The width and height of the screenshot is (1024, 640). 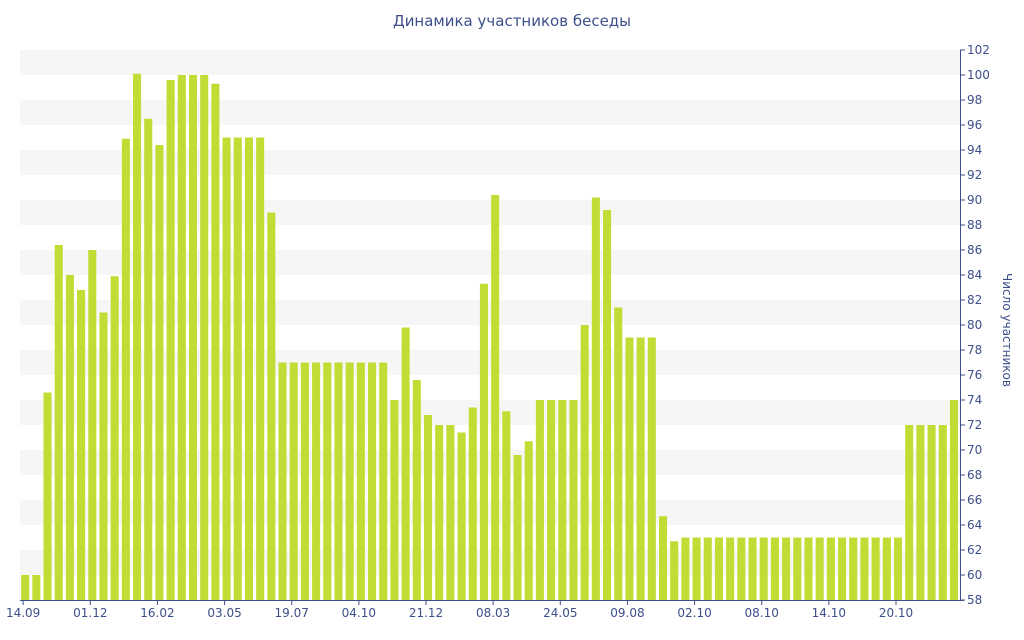 What do you see at coordinates (974, 375) in the screenshot?
I see `y-tick-label: 76` at bounding box center [974, 375].